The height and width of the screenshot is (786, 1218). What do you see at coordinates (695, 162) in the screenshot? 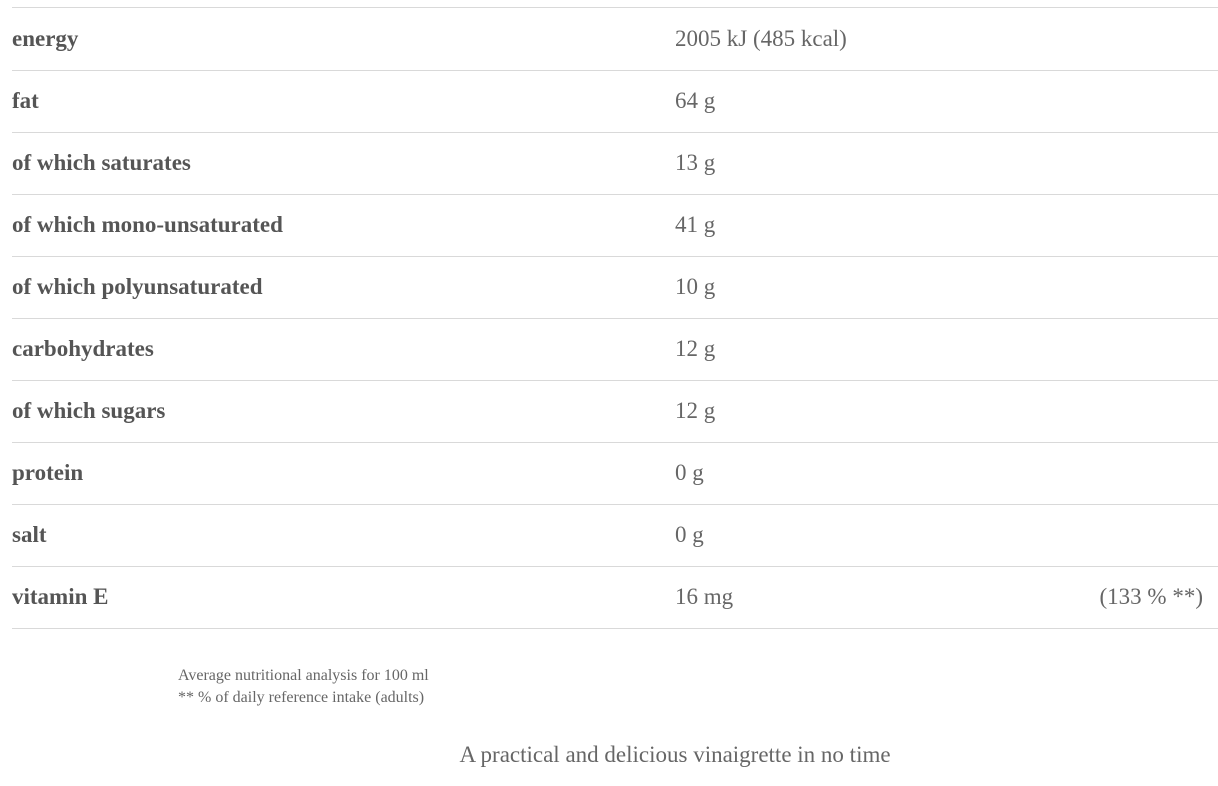
I see `nutrient-value: 13 g` at bounding box center [695, 162].